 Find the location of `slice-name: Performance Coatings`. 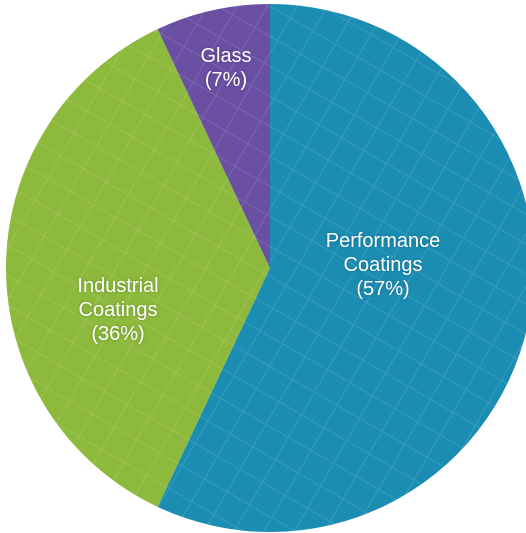

slice-name: Performance Coatings is located at coordinates (383, 253).